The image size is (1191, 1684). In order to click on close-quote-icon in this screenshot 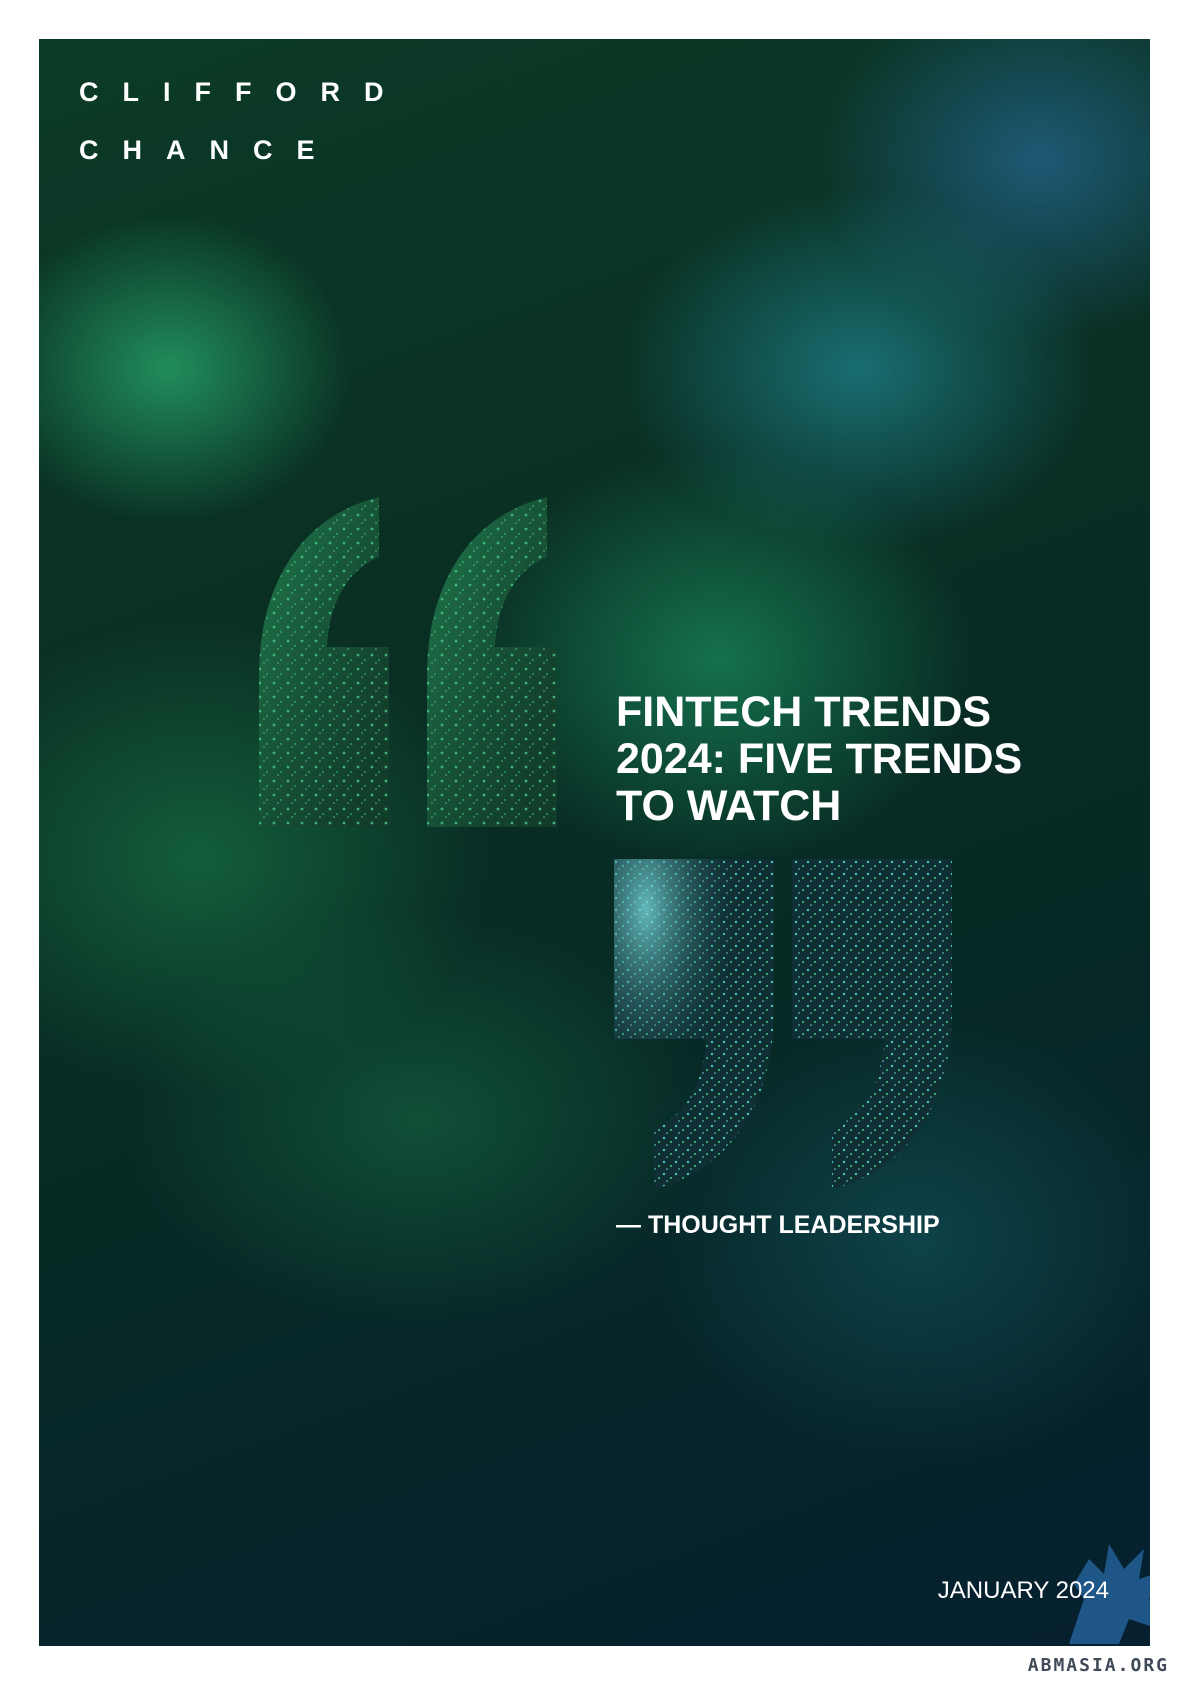, I will do `click(783, 1024)`.